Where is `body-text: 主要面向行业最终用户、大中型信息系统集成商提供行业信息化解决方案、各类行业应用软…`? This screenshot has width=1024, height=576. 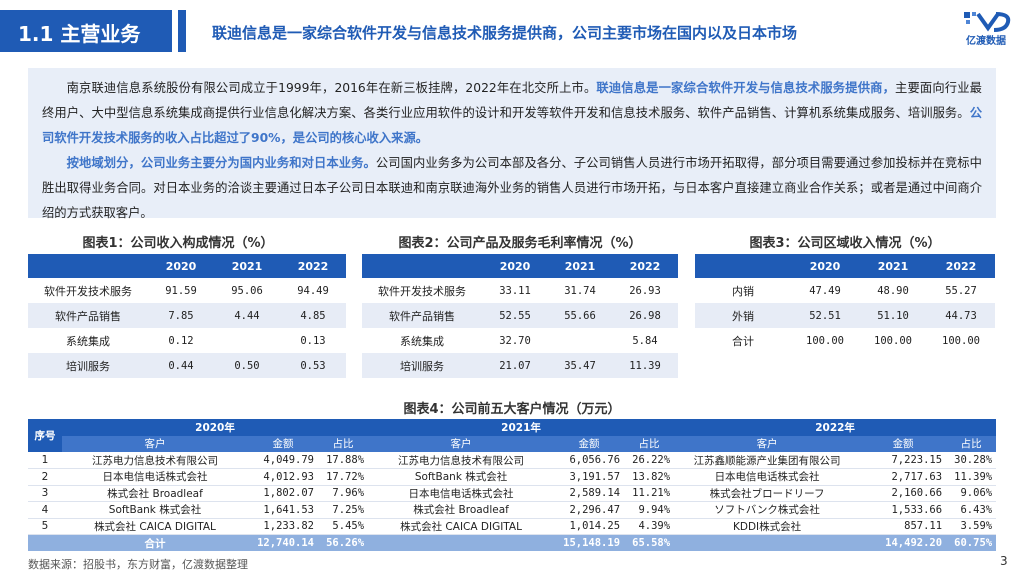 body-text: 主要面向行业最终用户、大中型信息系统集成商提供行业信息化解决方案、各类行业应用软… is located at coordinates (512, 100).